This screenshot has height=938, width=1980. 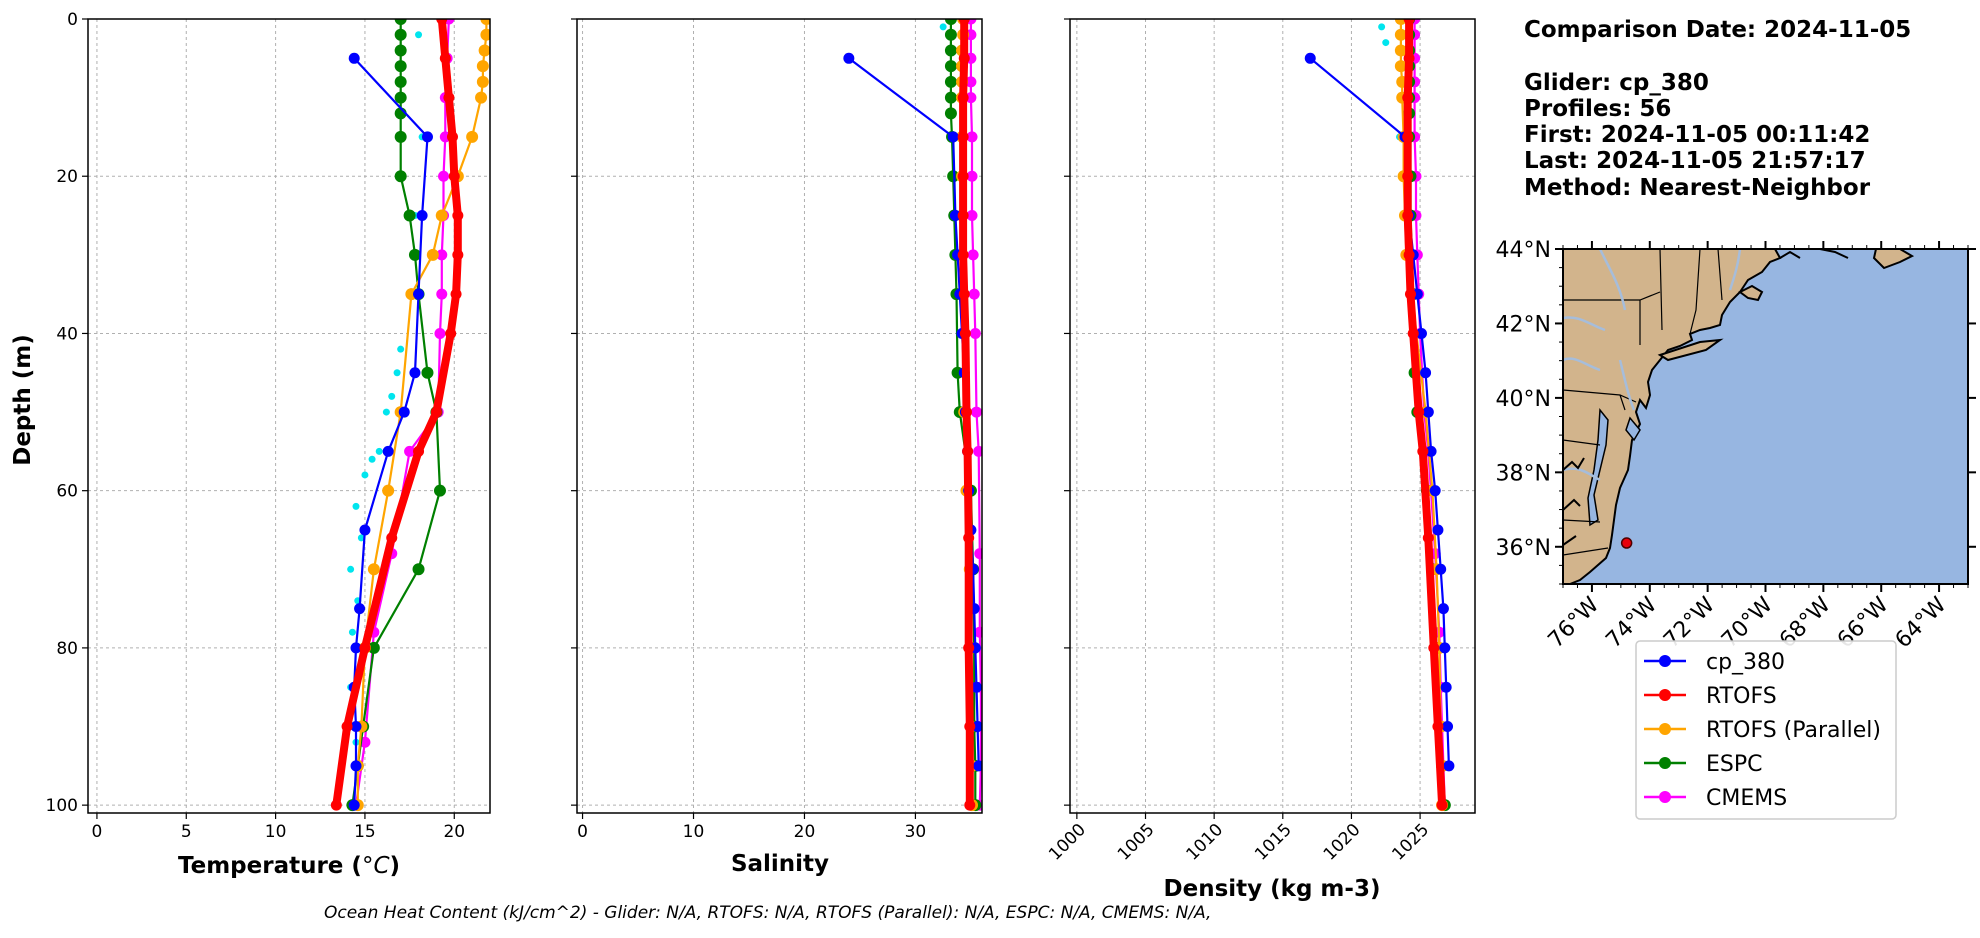 What do you see at coordinates (1523, 399) in the screenshot?
I see `lat-tick-label: 40°N` at bounding box center [1523, 399].